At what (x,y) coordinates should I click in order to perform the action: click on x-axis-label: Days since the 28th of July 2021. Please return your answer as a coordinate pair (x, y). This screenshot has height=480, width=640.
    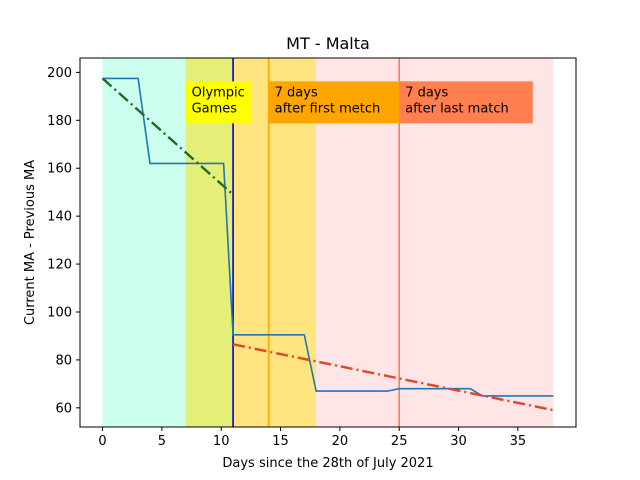
    Looking at the image, I should click on (327, 463).